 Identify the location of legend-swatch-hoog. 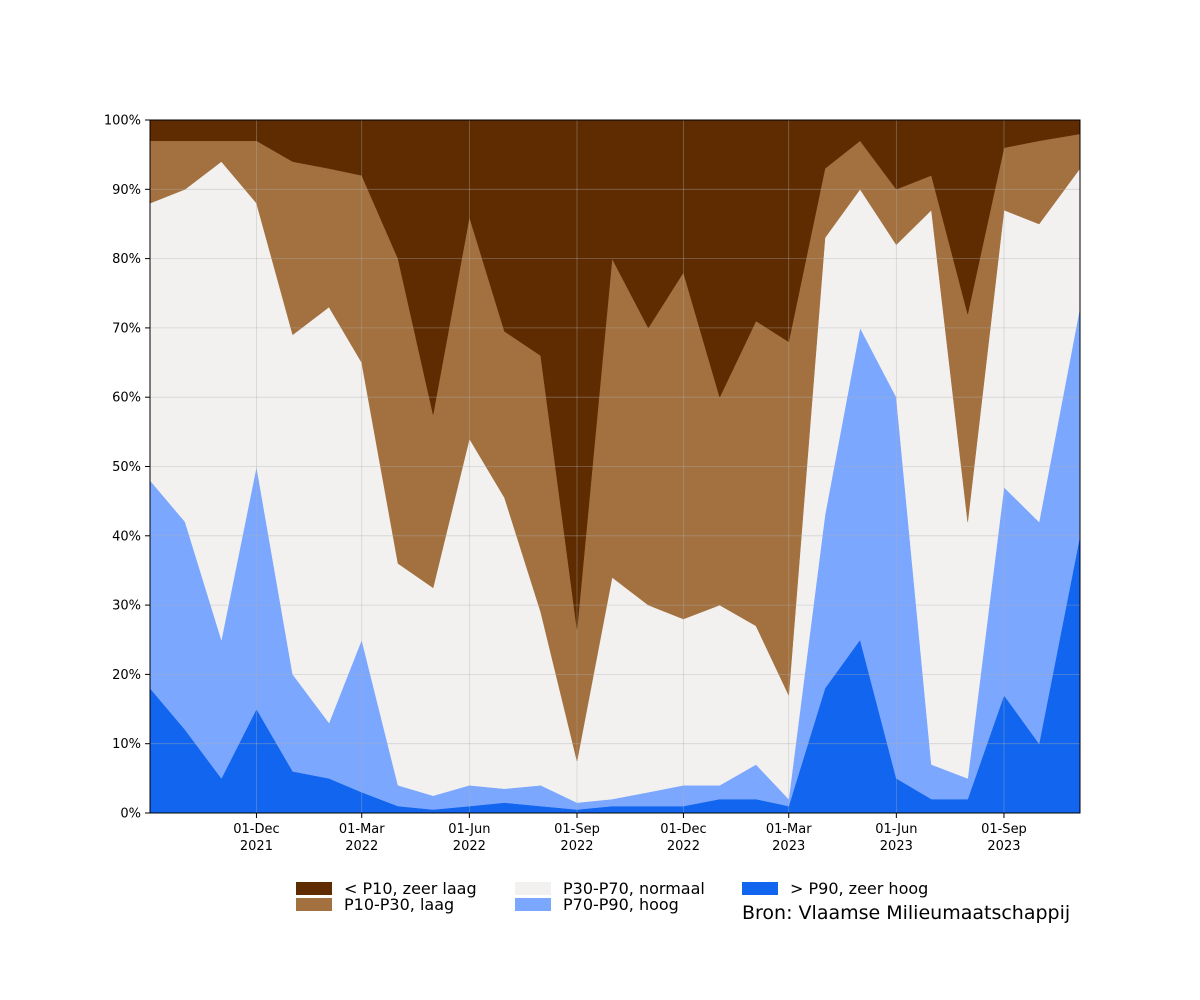
(533, 904).